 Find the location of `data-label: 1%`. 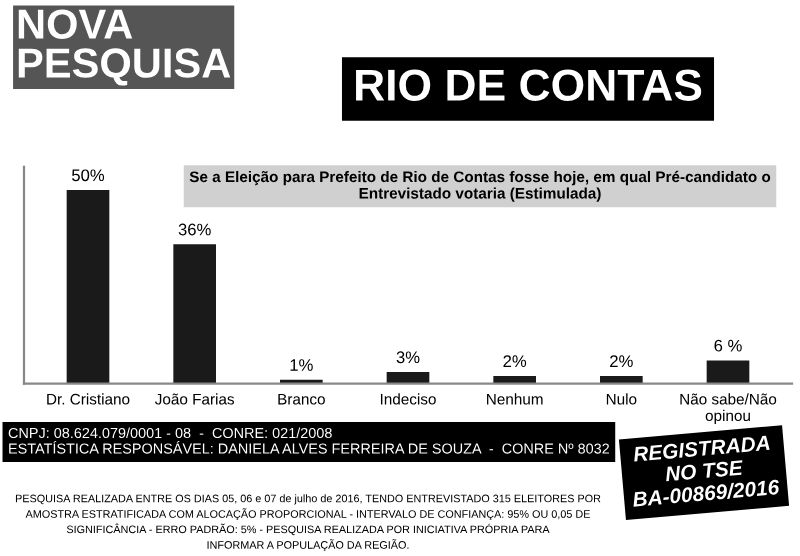

data-label: 1% is located at coordinates (301, 365).